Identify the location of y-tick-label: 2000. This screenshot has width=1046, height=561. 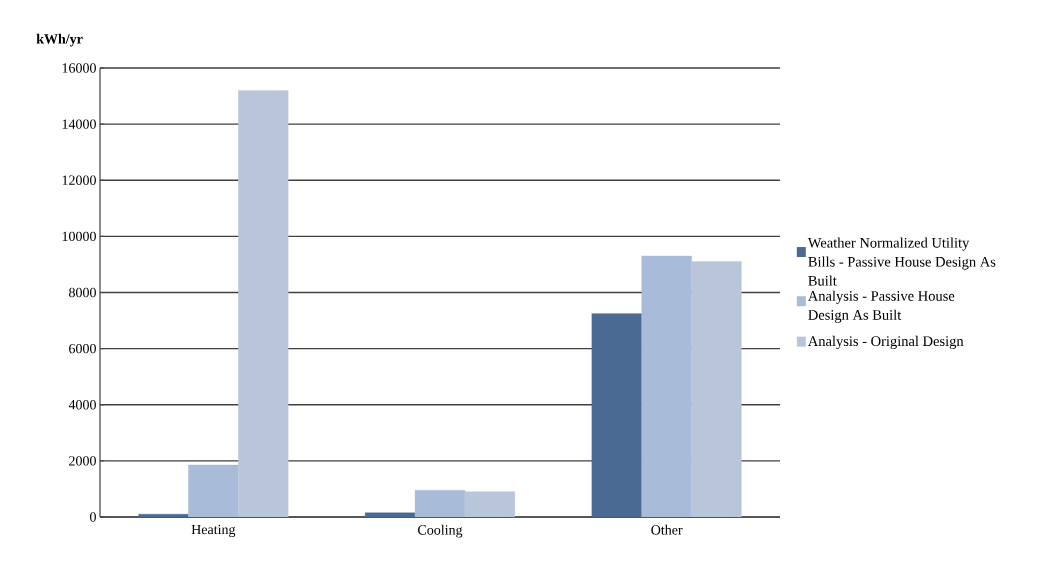
(82, 461).